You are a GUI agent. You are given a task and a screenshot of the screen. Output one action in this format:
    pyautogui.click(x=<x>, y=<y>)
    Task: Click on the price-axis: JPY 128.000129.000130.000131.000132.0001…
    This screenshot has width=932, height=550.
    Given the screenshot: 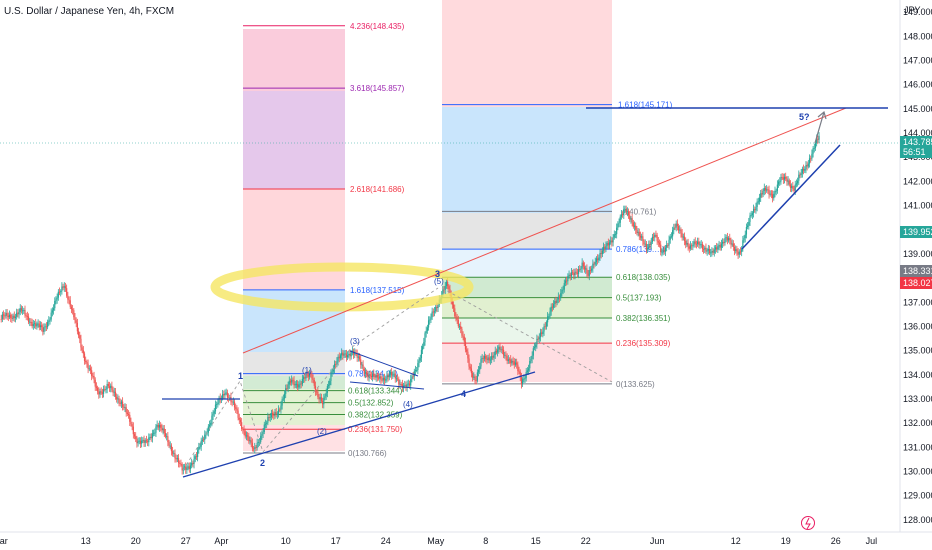 What is the action you would take?
    pyautogui.click(x=915, y=266)
    